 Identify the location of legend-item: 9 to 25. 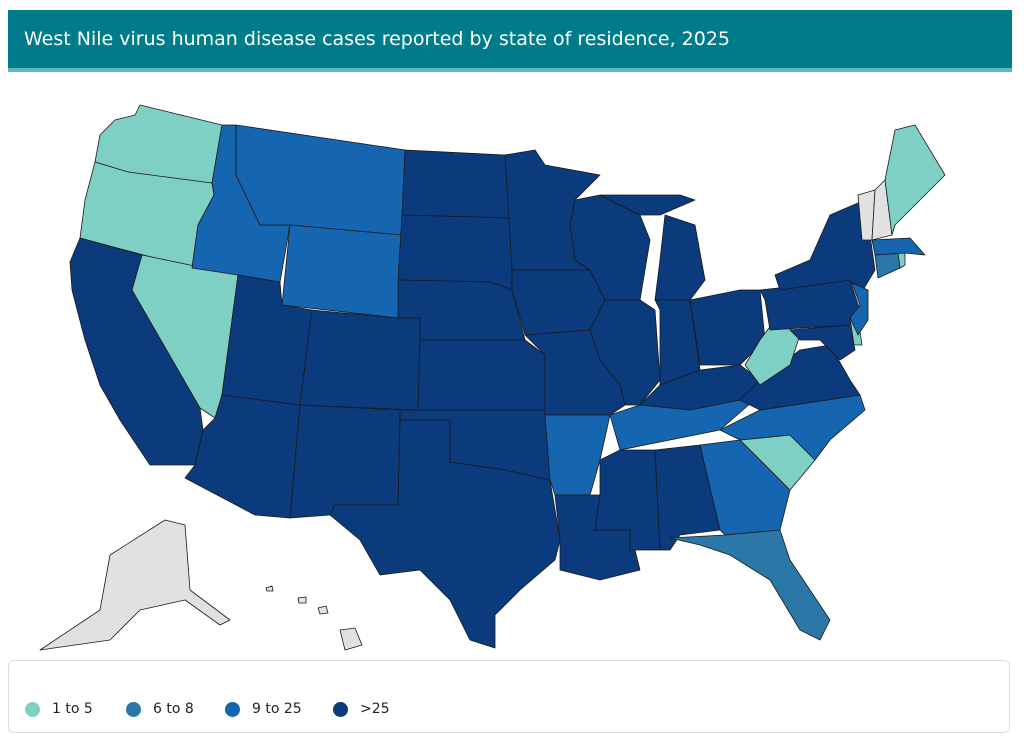
(263, 709).